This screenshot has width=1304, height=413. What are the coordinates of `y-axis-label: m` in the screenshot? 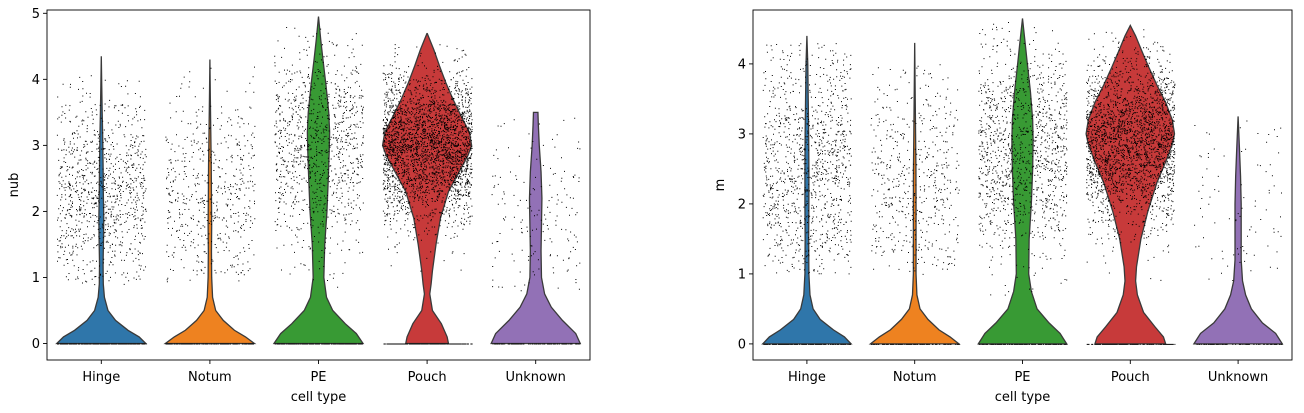 It's located at (720, 185).